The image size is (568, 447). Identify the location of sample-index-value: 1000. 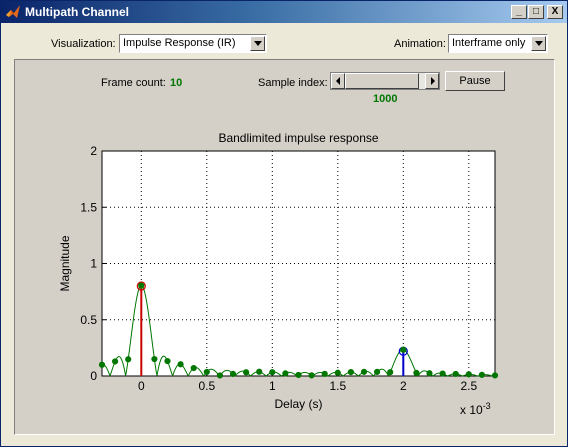
(385, 99).